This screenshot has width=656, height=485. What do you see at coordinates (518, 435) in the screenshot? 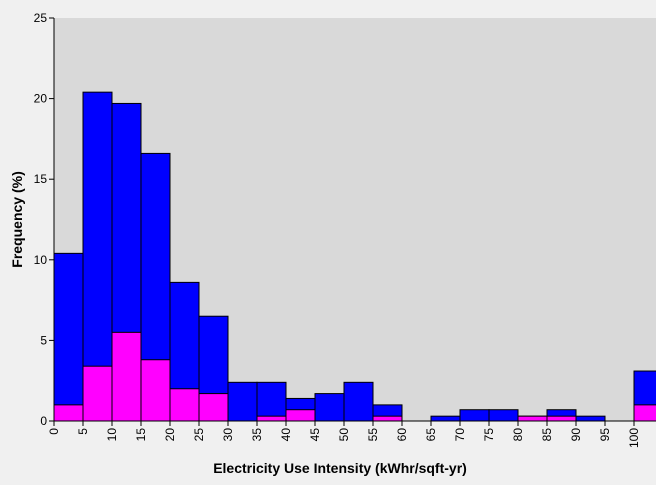
I see `x-tick-label: 80` at bounding box center [518, 435].